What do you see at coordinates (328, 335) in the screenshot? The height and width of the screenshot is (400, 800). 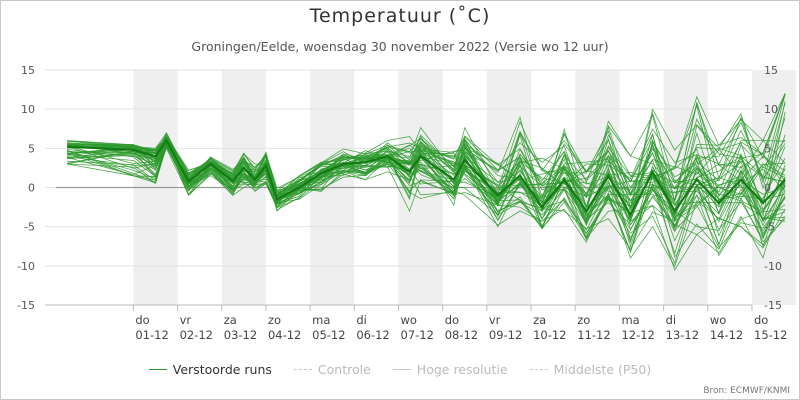 I see `x-tick-date: 05-12` at bounding box center [328, 335].